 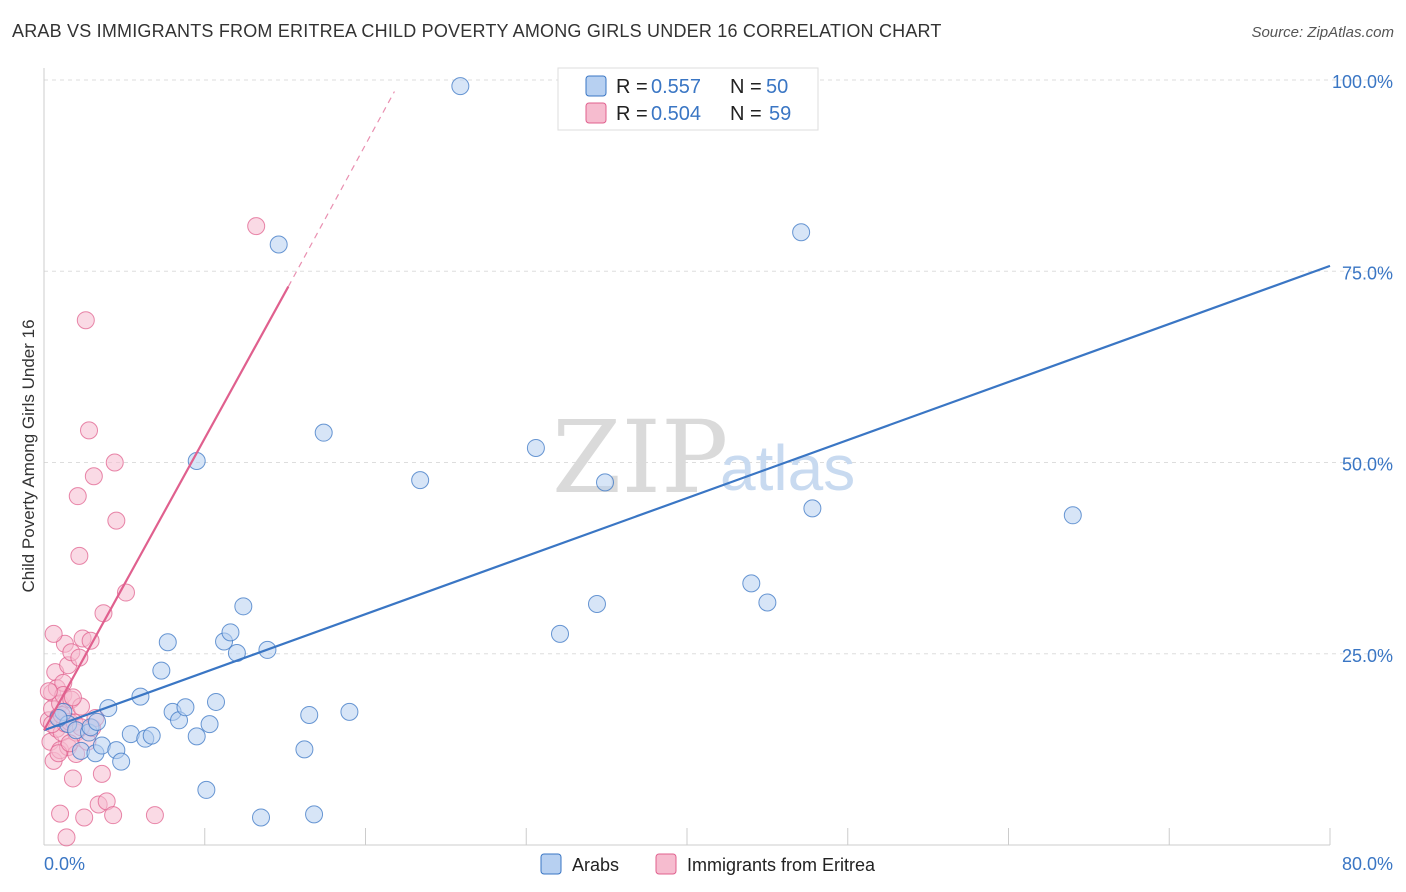 I want to click on legend-n-value-arabs: 50, so click(x=777, y=87).